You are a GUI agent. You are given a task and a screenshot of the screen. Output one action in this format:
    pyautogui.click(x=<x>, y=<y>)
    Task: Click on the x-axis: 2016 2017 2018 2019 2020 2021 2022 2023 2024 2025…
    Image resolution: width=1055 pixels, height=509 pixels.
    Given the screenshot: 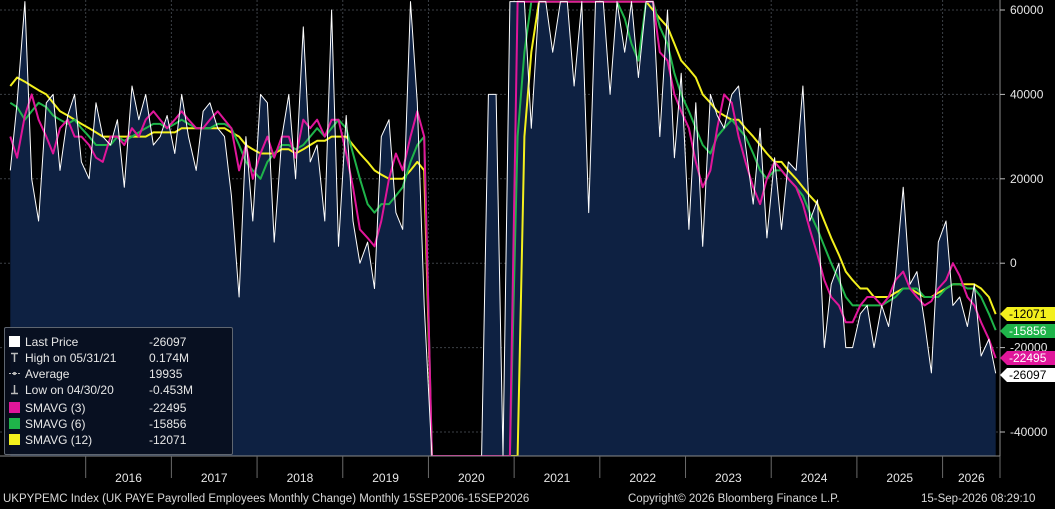 What is the action you would take?
    pyautogui.click(x=500, y=472)
    